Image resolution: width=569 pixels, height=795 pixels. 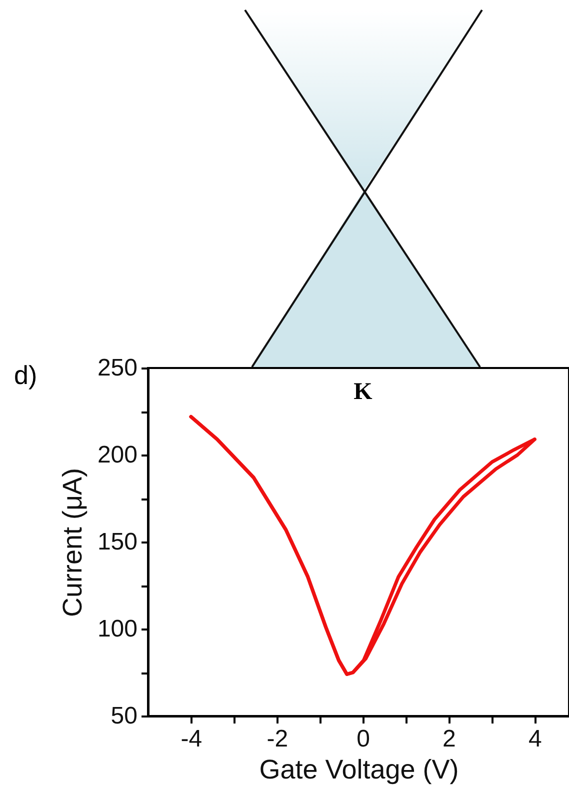 I want to click on y-tick-label: 50, so click(x=124, y=716).